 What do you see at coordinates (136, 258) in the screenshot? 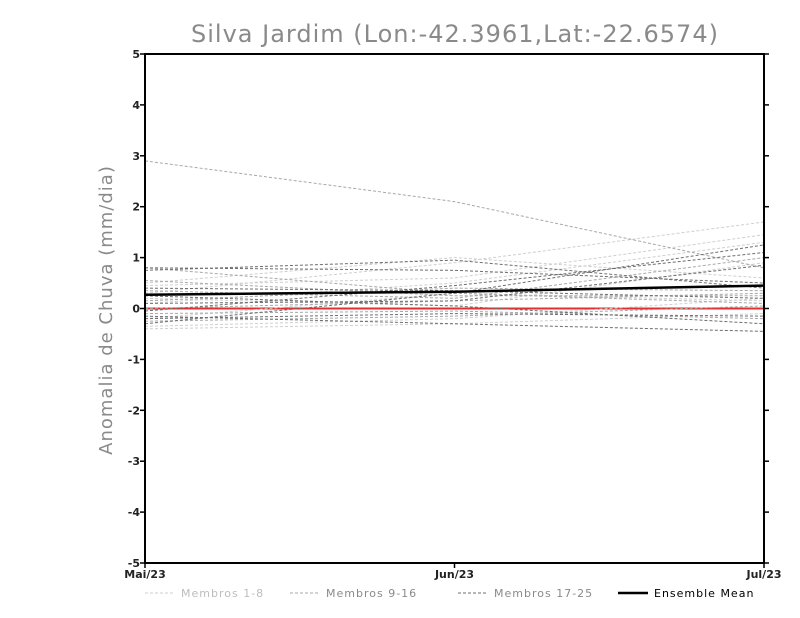
I see `y-tick-label: 1` at bounding box center [136, 258].